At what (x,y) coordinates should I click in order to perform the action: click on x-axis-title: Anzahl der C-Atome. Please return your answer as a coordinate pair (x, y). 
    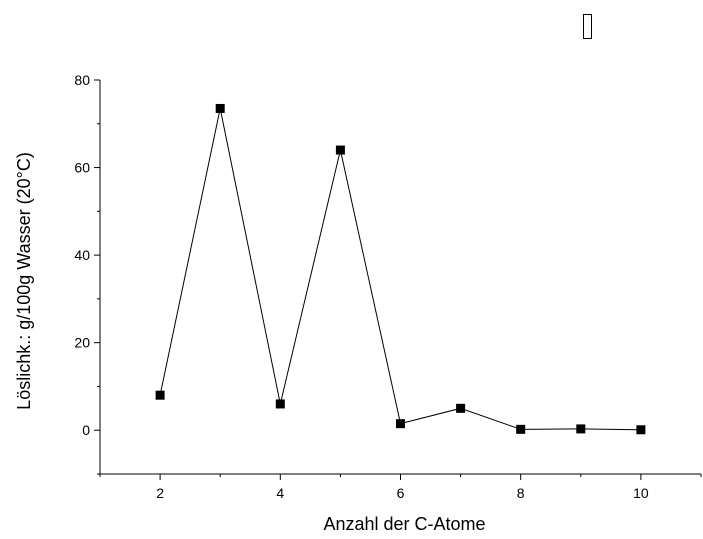
    Looking at the image, I should click on (404, 524).